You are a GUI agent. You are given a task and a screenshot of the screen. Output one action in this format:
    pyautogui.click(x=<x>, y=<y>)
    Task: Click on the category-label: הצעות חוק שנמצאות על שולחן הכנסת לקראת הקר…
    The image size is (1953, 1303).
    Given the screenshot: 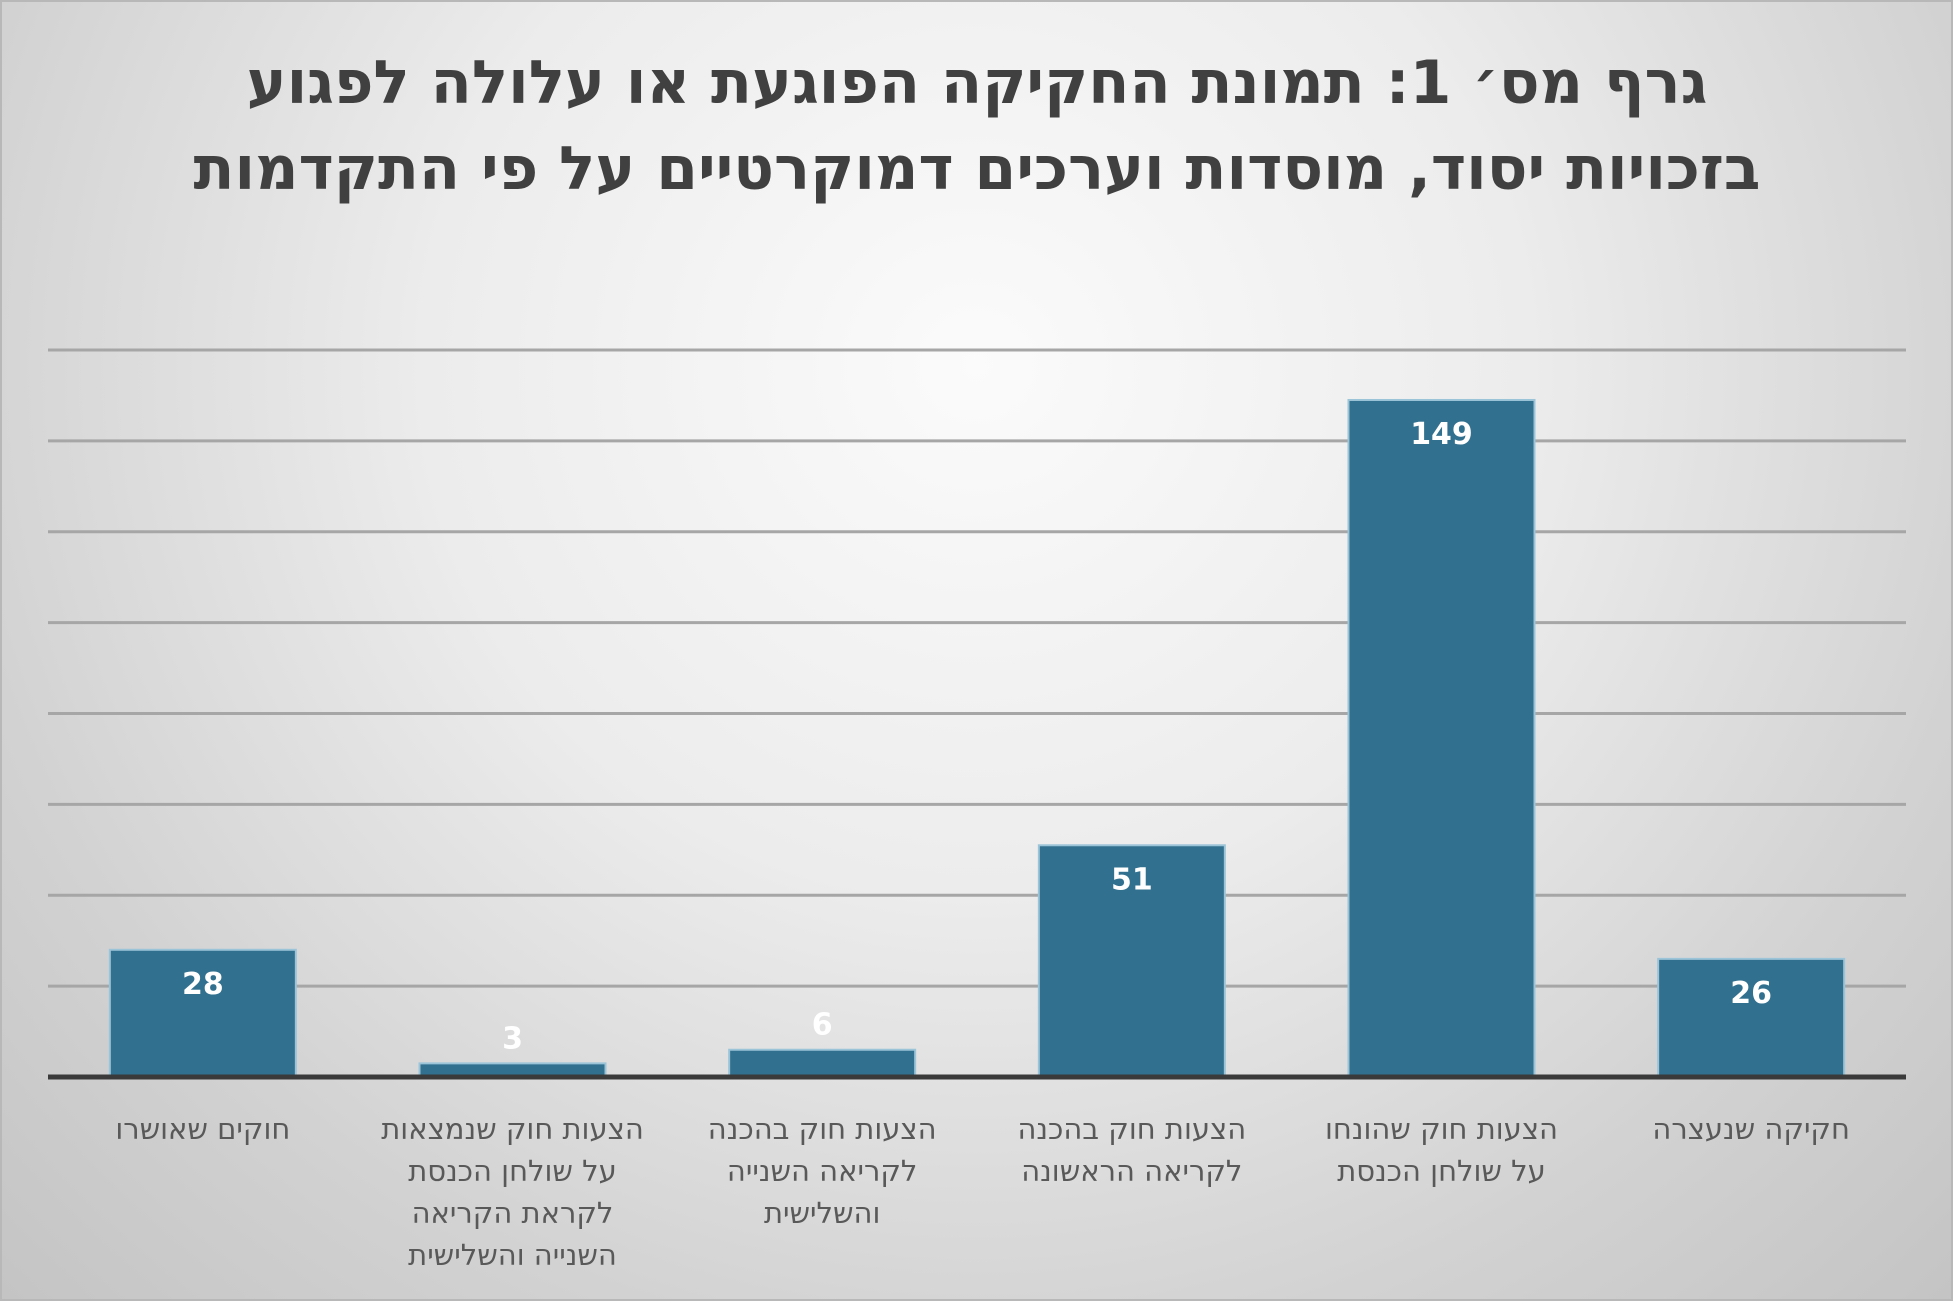 What is the action you would take?
    pyautogui.click(x=512, y=1192)
    